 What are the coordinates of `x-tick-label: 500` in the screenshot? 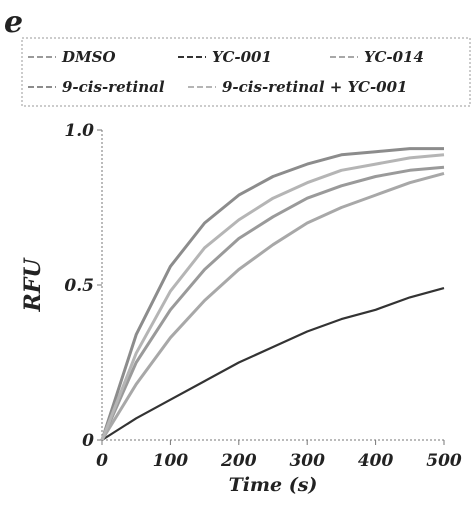 It's located at (444, 461).